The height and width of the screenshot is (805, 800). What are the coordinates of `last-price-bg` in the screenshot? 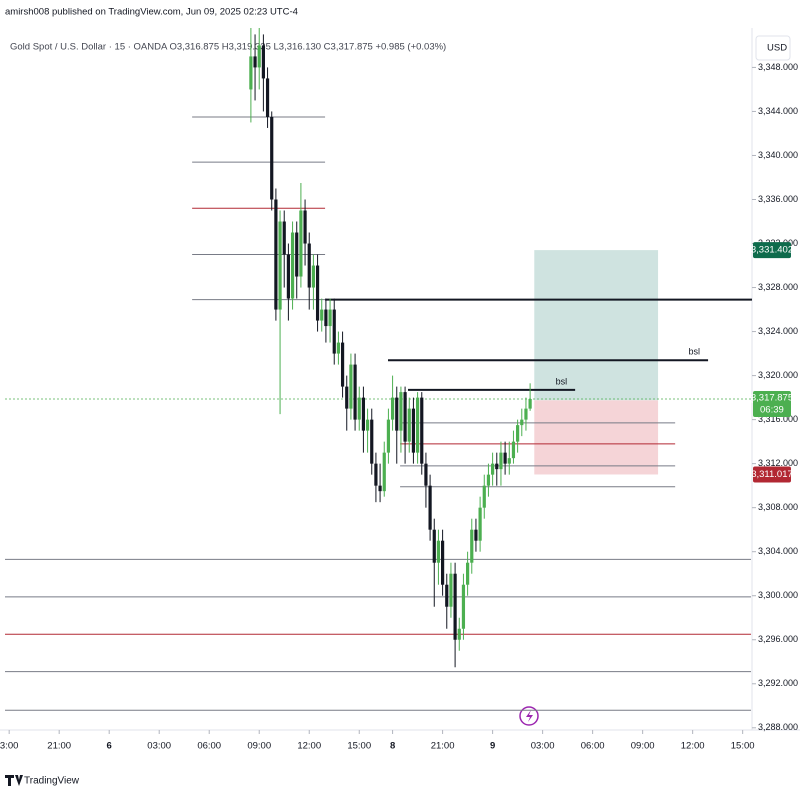 It's located at (772, 403).